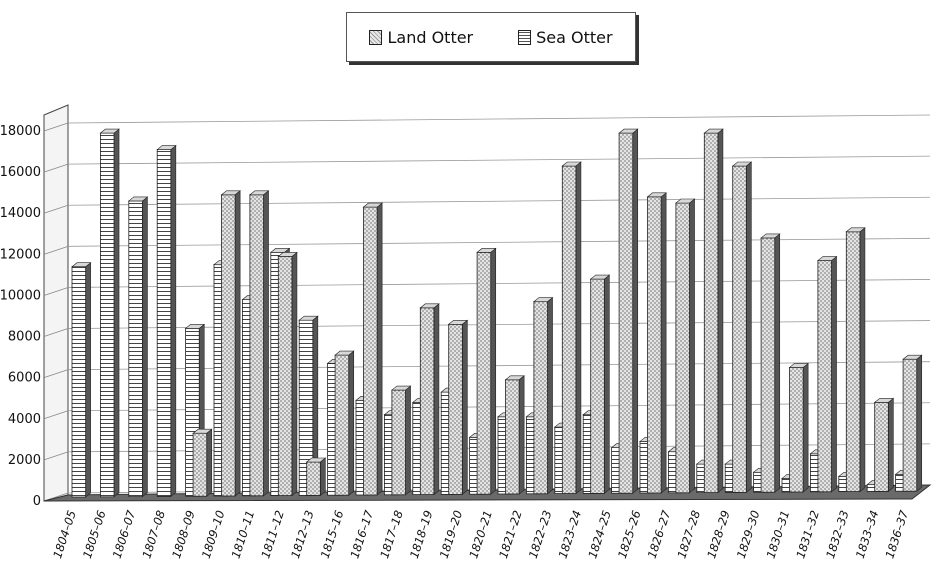  Describe the element at coordinates (867, 535) in the screenshot. I see `x-tick-label: 1833–34` at that location.